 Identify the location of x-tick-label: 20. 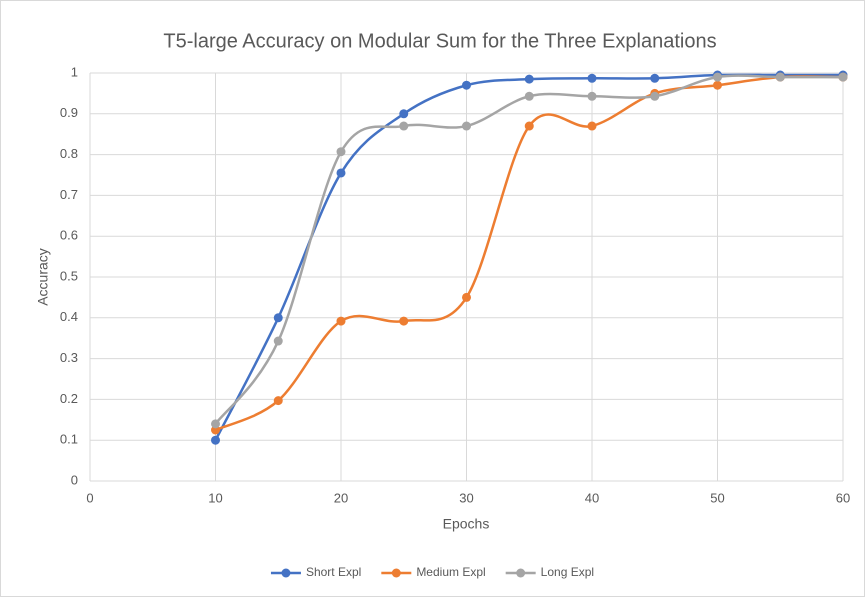
(341, 497).